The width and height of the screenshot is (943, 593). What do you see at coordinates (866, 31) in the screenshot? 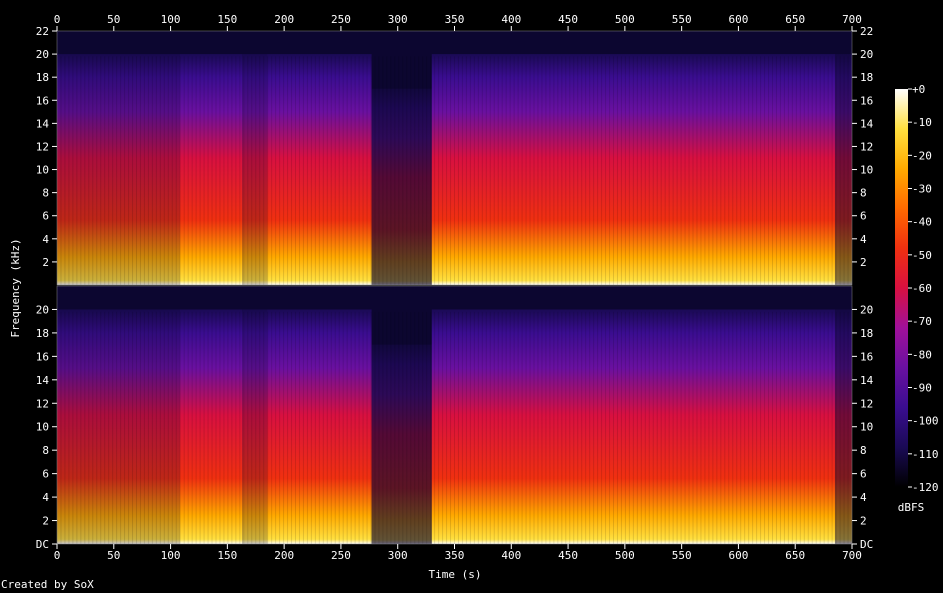
I see `y-tick-label-right: 22` at bounding box center [866, 31].